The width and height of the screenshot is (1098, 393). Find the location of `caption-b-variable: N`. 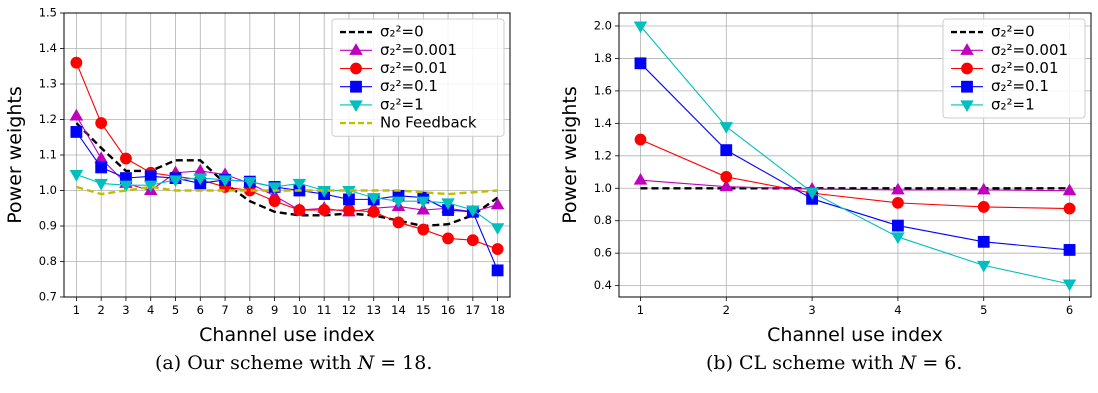

caption-b-variable: N is located at coordinates (908, 363).